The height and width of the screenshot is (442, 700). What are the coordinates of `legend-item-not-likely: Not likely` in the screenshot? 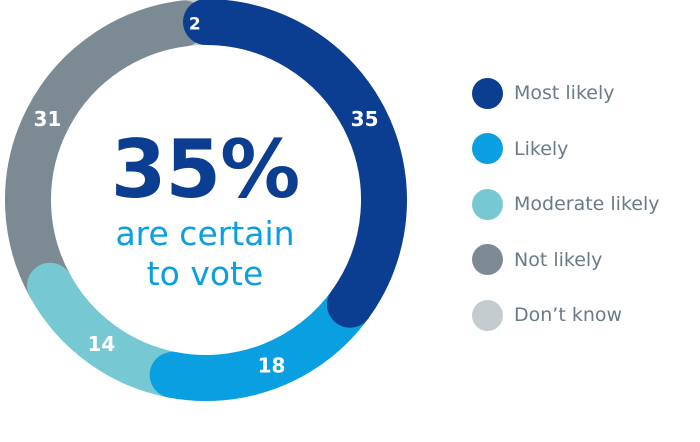 It's located at (566, 260).